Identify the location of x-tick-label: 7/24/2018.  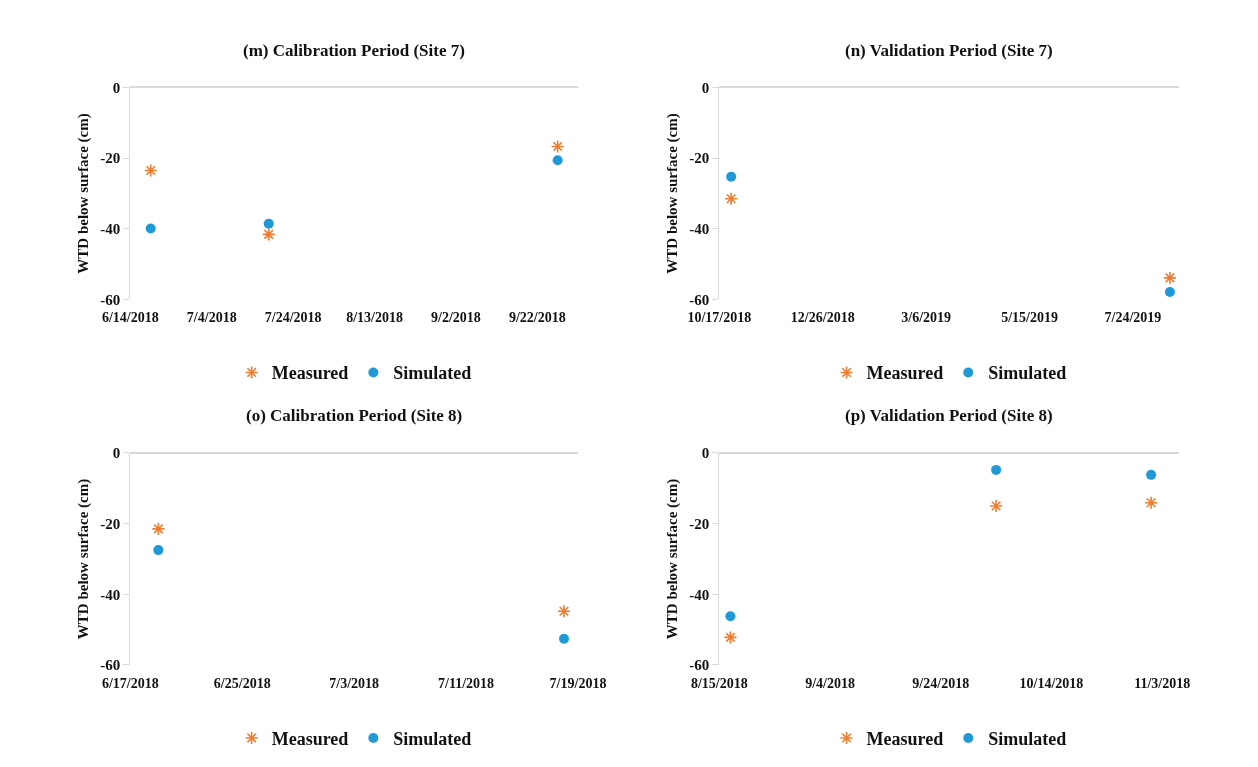
(293, 318).